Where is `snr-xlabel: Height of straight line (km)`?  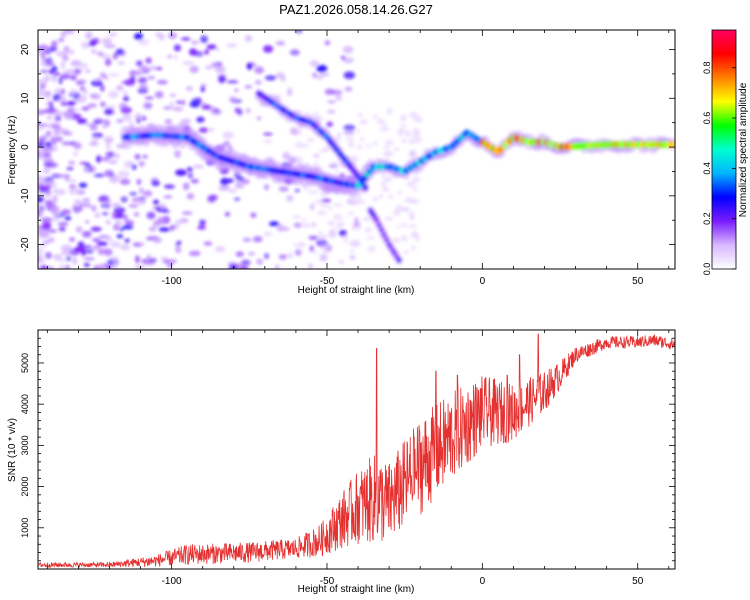
snr-xlabel: Height of straight line (km) is located at coordinates (356, 589).